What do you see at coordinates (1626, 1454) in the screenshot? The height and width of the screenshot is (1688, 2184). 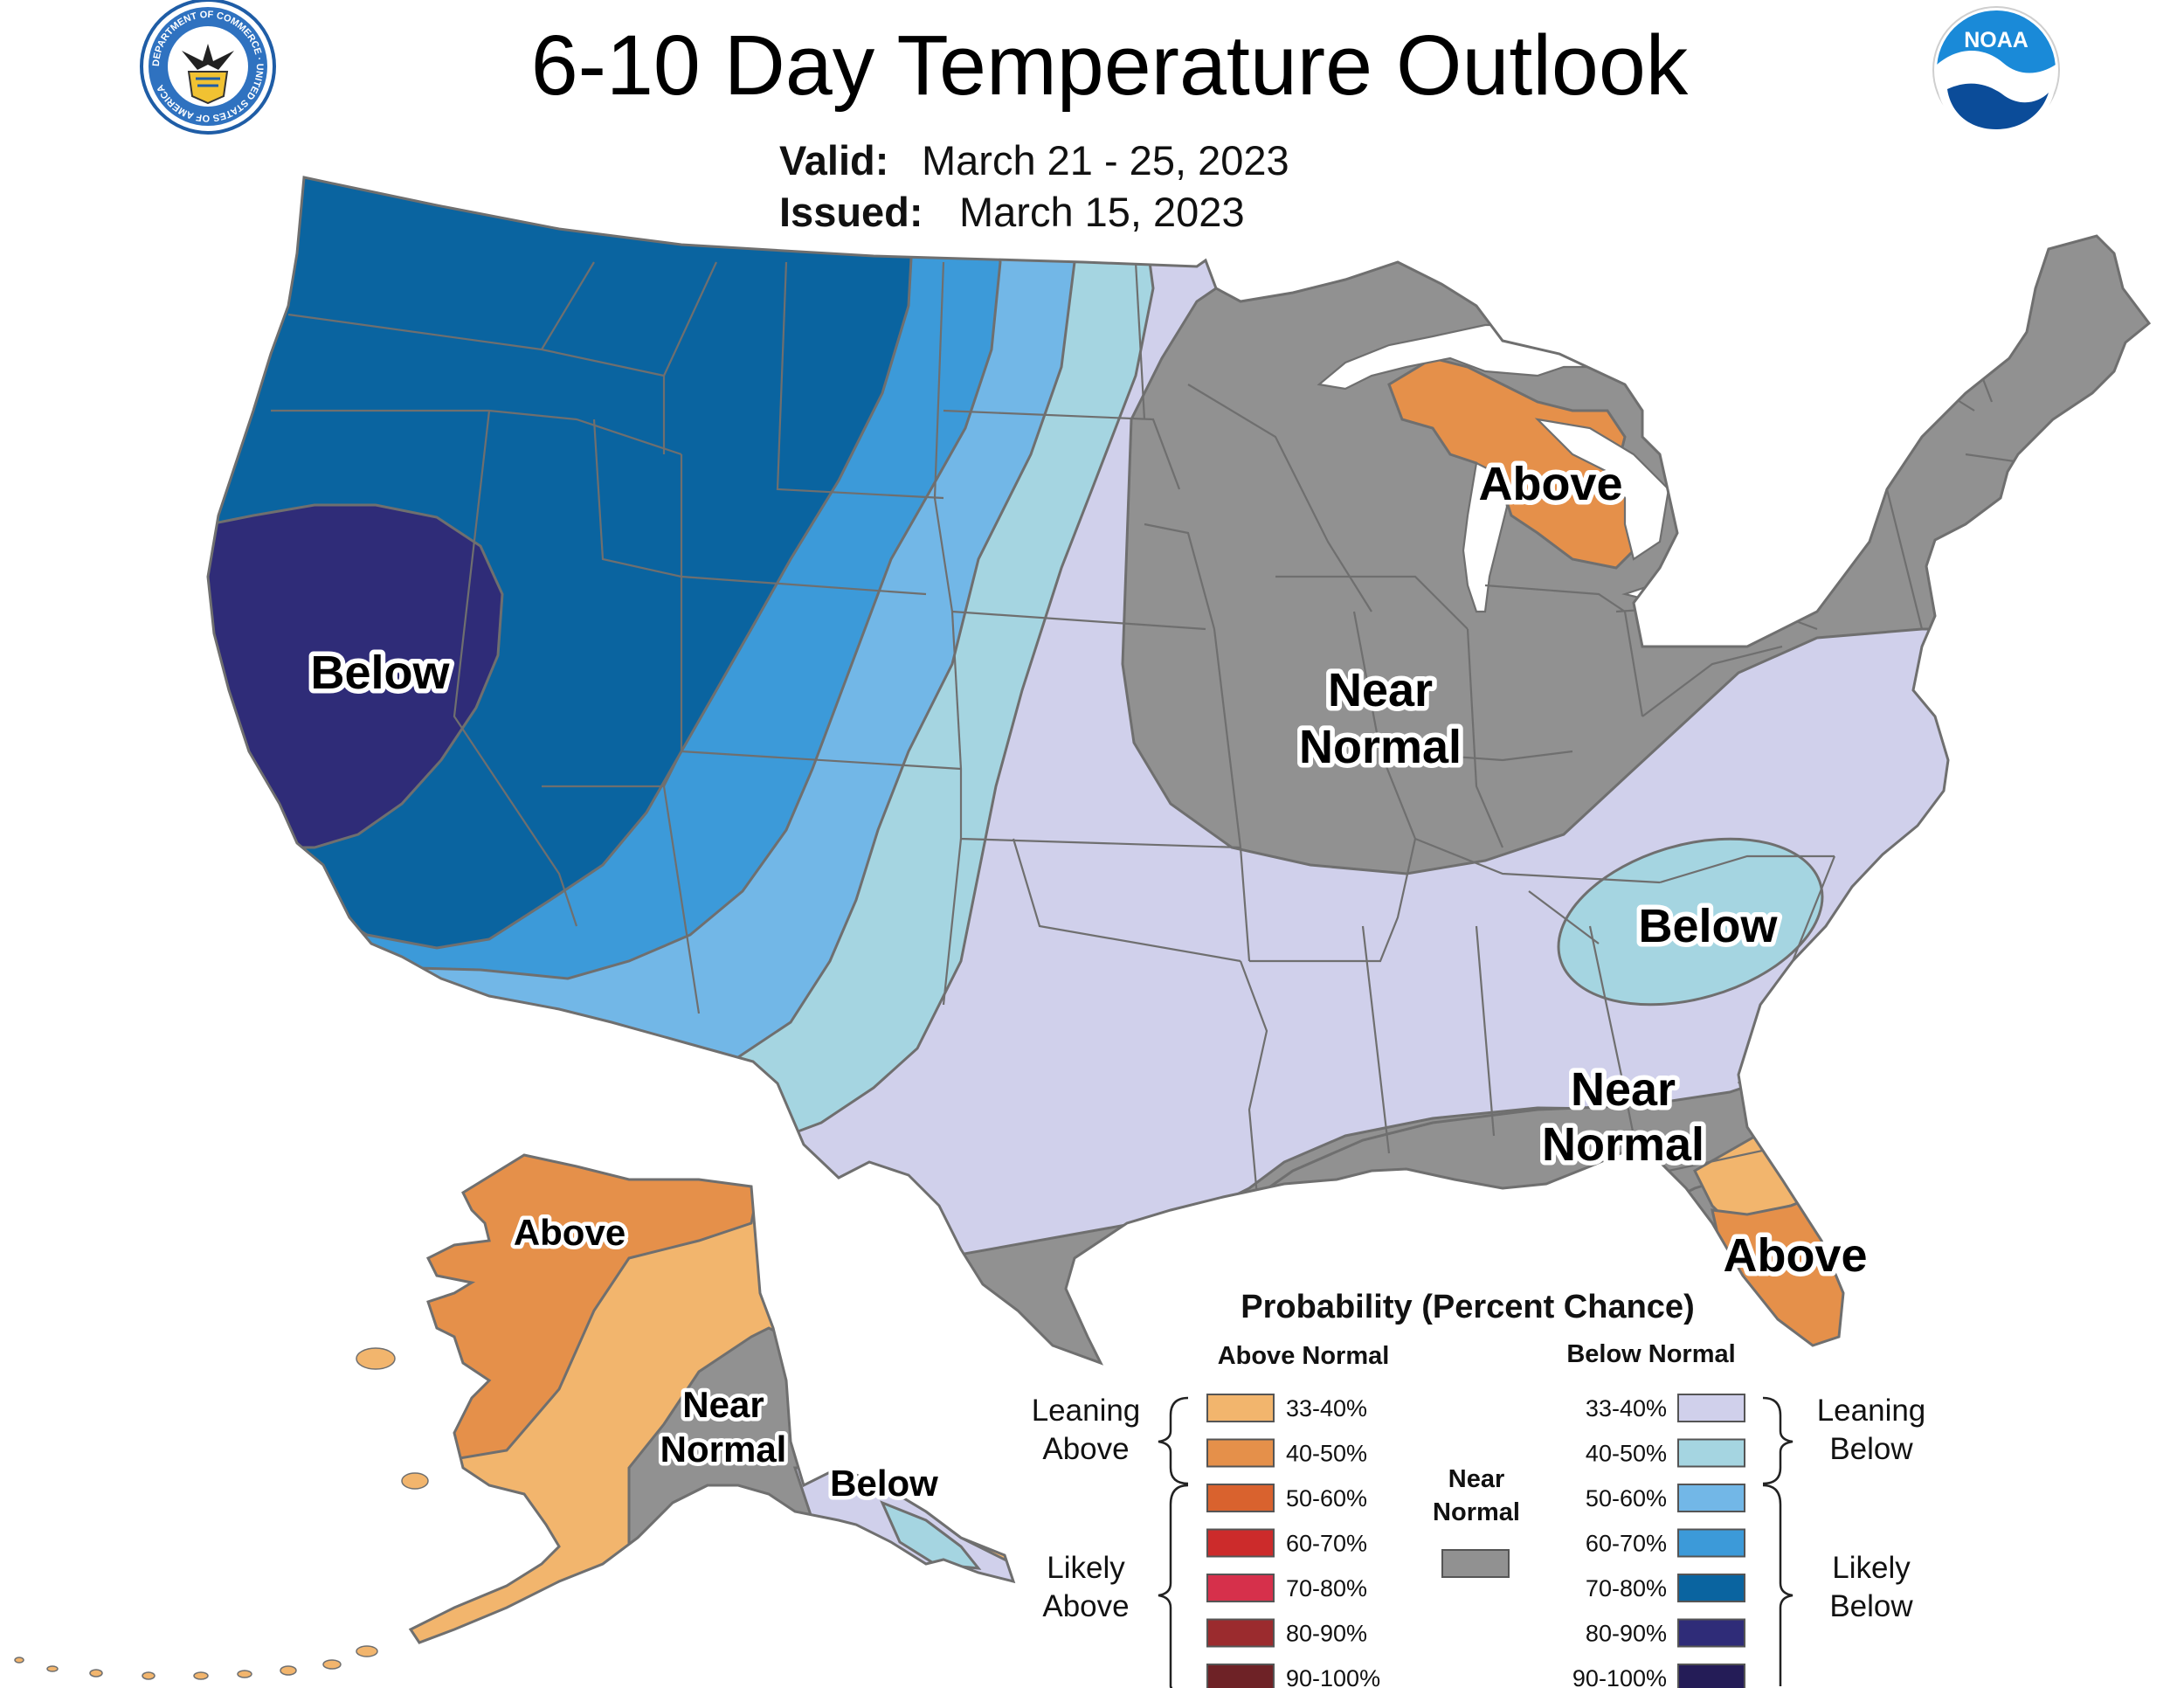 I see `legend-below-range: 40-50%` at bounding box center [1626, 1454].